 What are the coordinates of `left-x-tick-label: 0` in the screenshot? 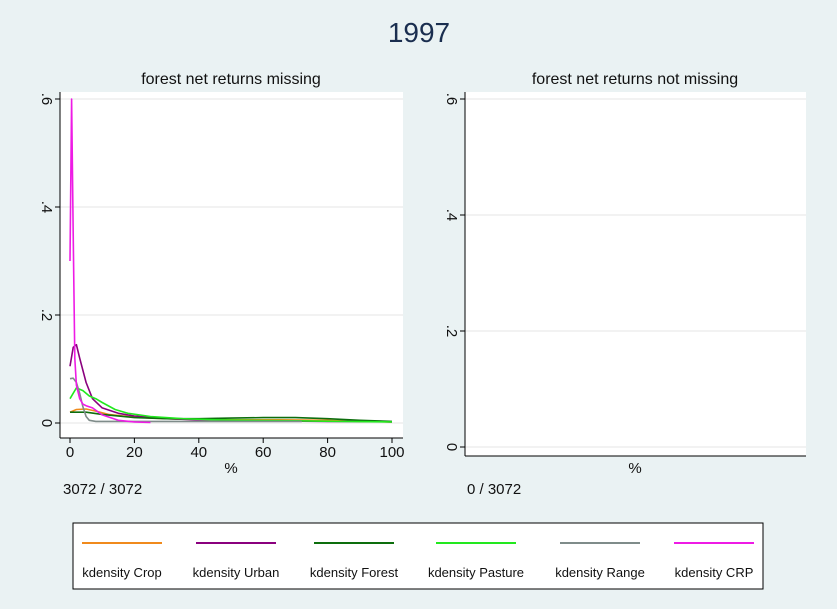 It's located at (70, 452).